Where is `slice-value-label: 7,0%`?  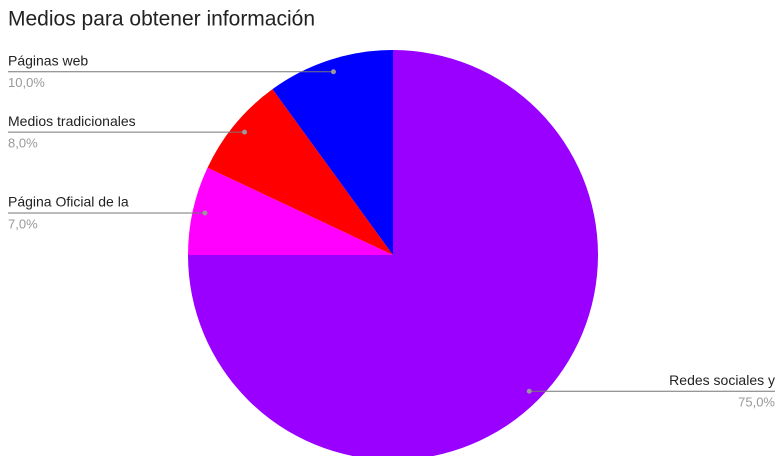
slice-value-label: 7,0% is located at coordinates (23, 223).